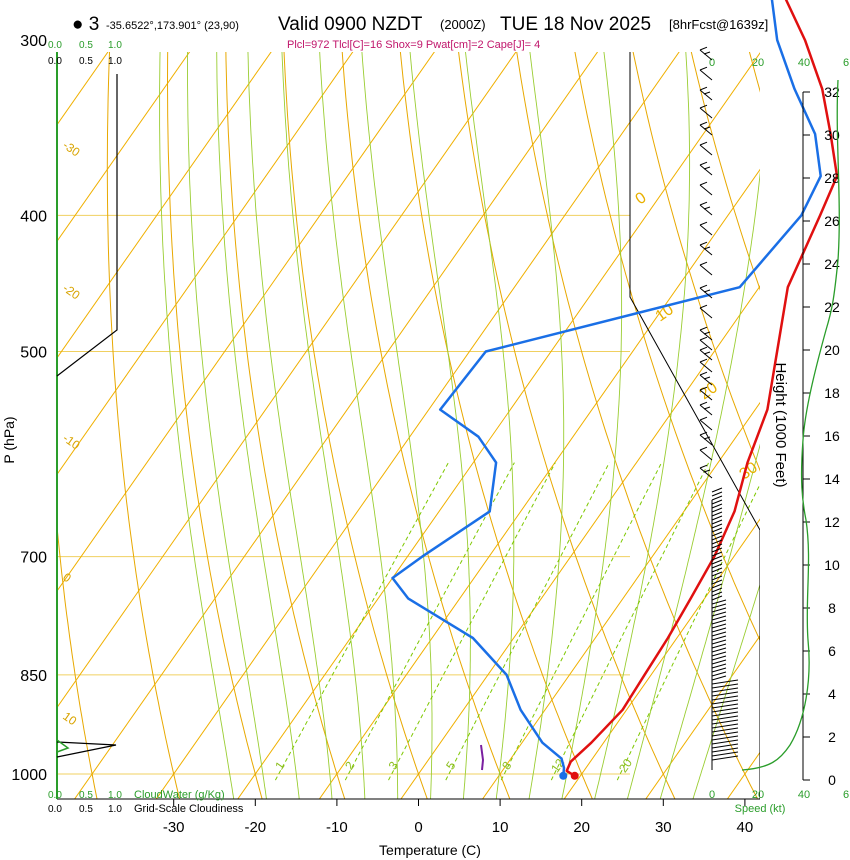  Describe the element at coordinates (33, 41) in the screenshot. I see `pressure-tick-label: 300` at that location.